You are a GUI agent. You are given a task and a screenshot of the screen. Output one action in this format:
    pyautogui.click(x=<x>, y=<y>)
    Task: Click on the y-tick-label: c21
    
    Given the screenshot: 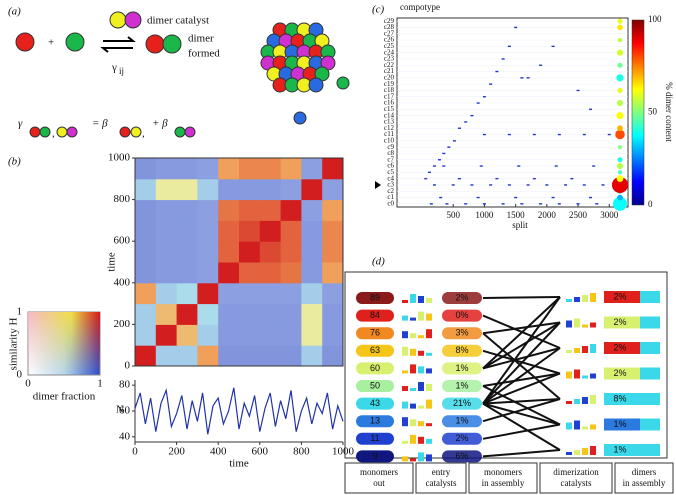 What is the action you would take?
    pyautogui.click(x=389, y=71)
    